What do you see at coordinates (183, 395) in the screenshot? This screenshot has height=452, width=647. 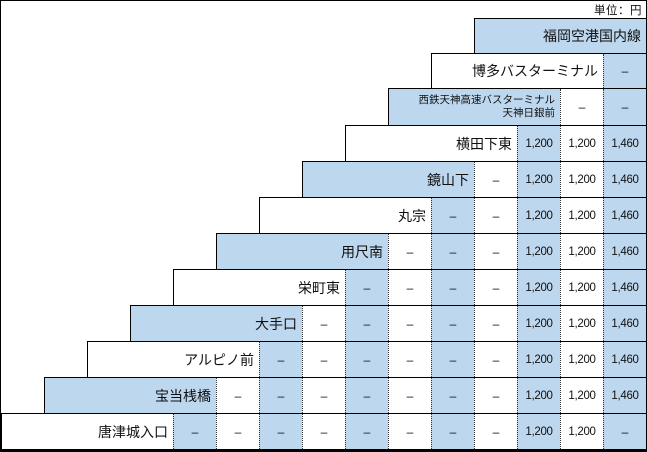 I see `station-label: 宝当桟橋` at bounding box center [183, 395].